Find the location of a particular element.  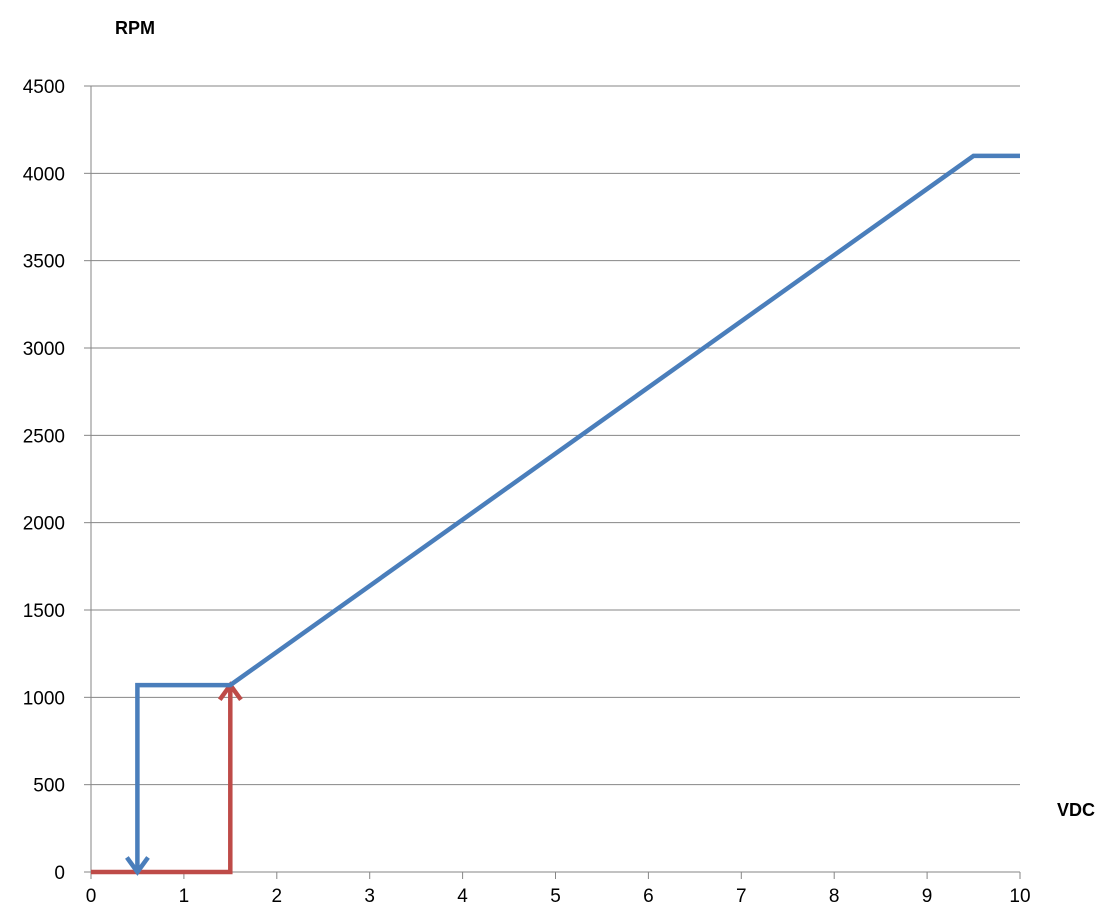

y-tick-label: 2000 is located at coordinates (44, 524).